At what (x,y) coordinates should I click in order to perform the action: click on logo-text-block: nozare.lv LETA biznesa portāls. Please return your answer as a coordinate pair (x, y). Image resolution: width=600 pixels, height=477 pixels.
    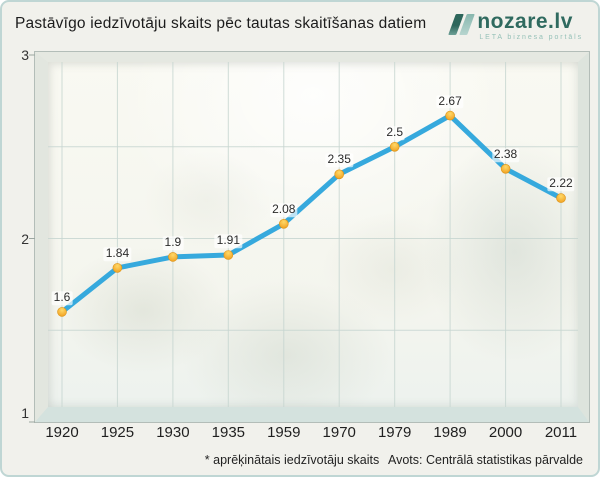
    Looking at the image, I should click on (530, 26).